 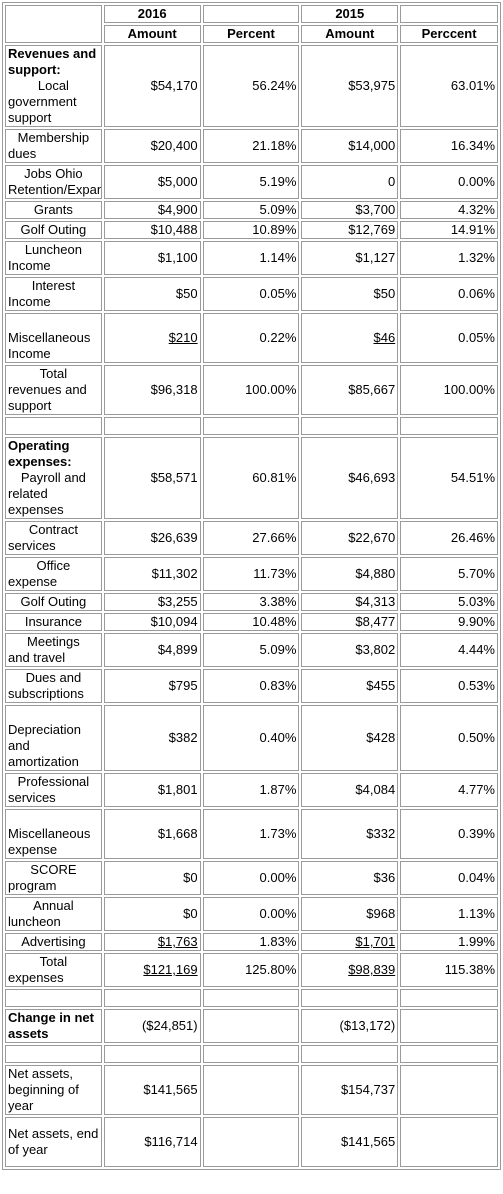 I want to click on row-label: Golf Outing, so click(x=53, y=602).